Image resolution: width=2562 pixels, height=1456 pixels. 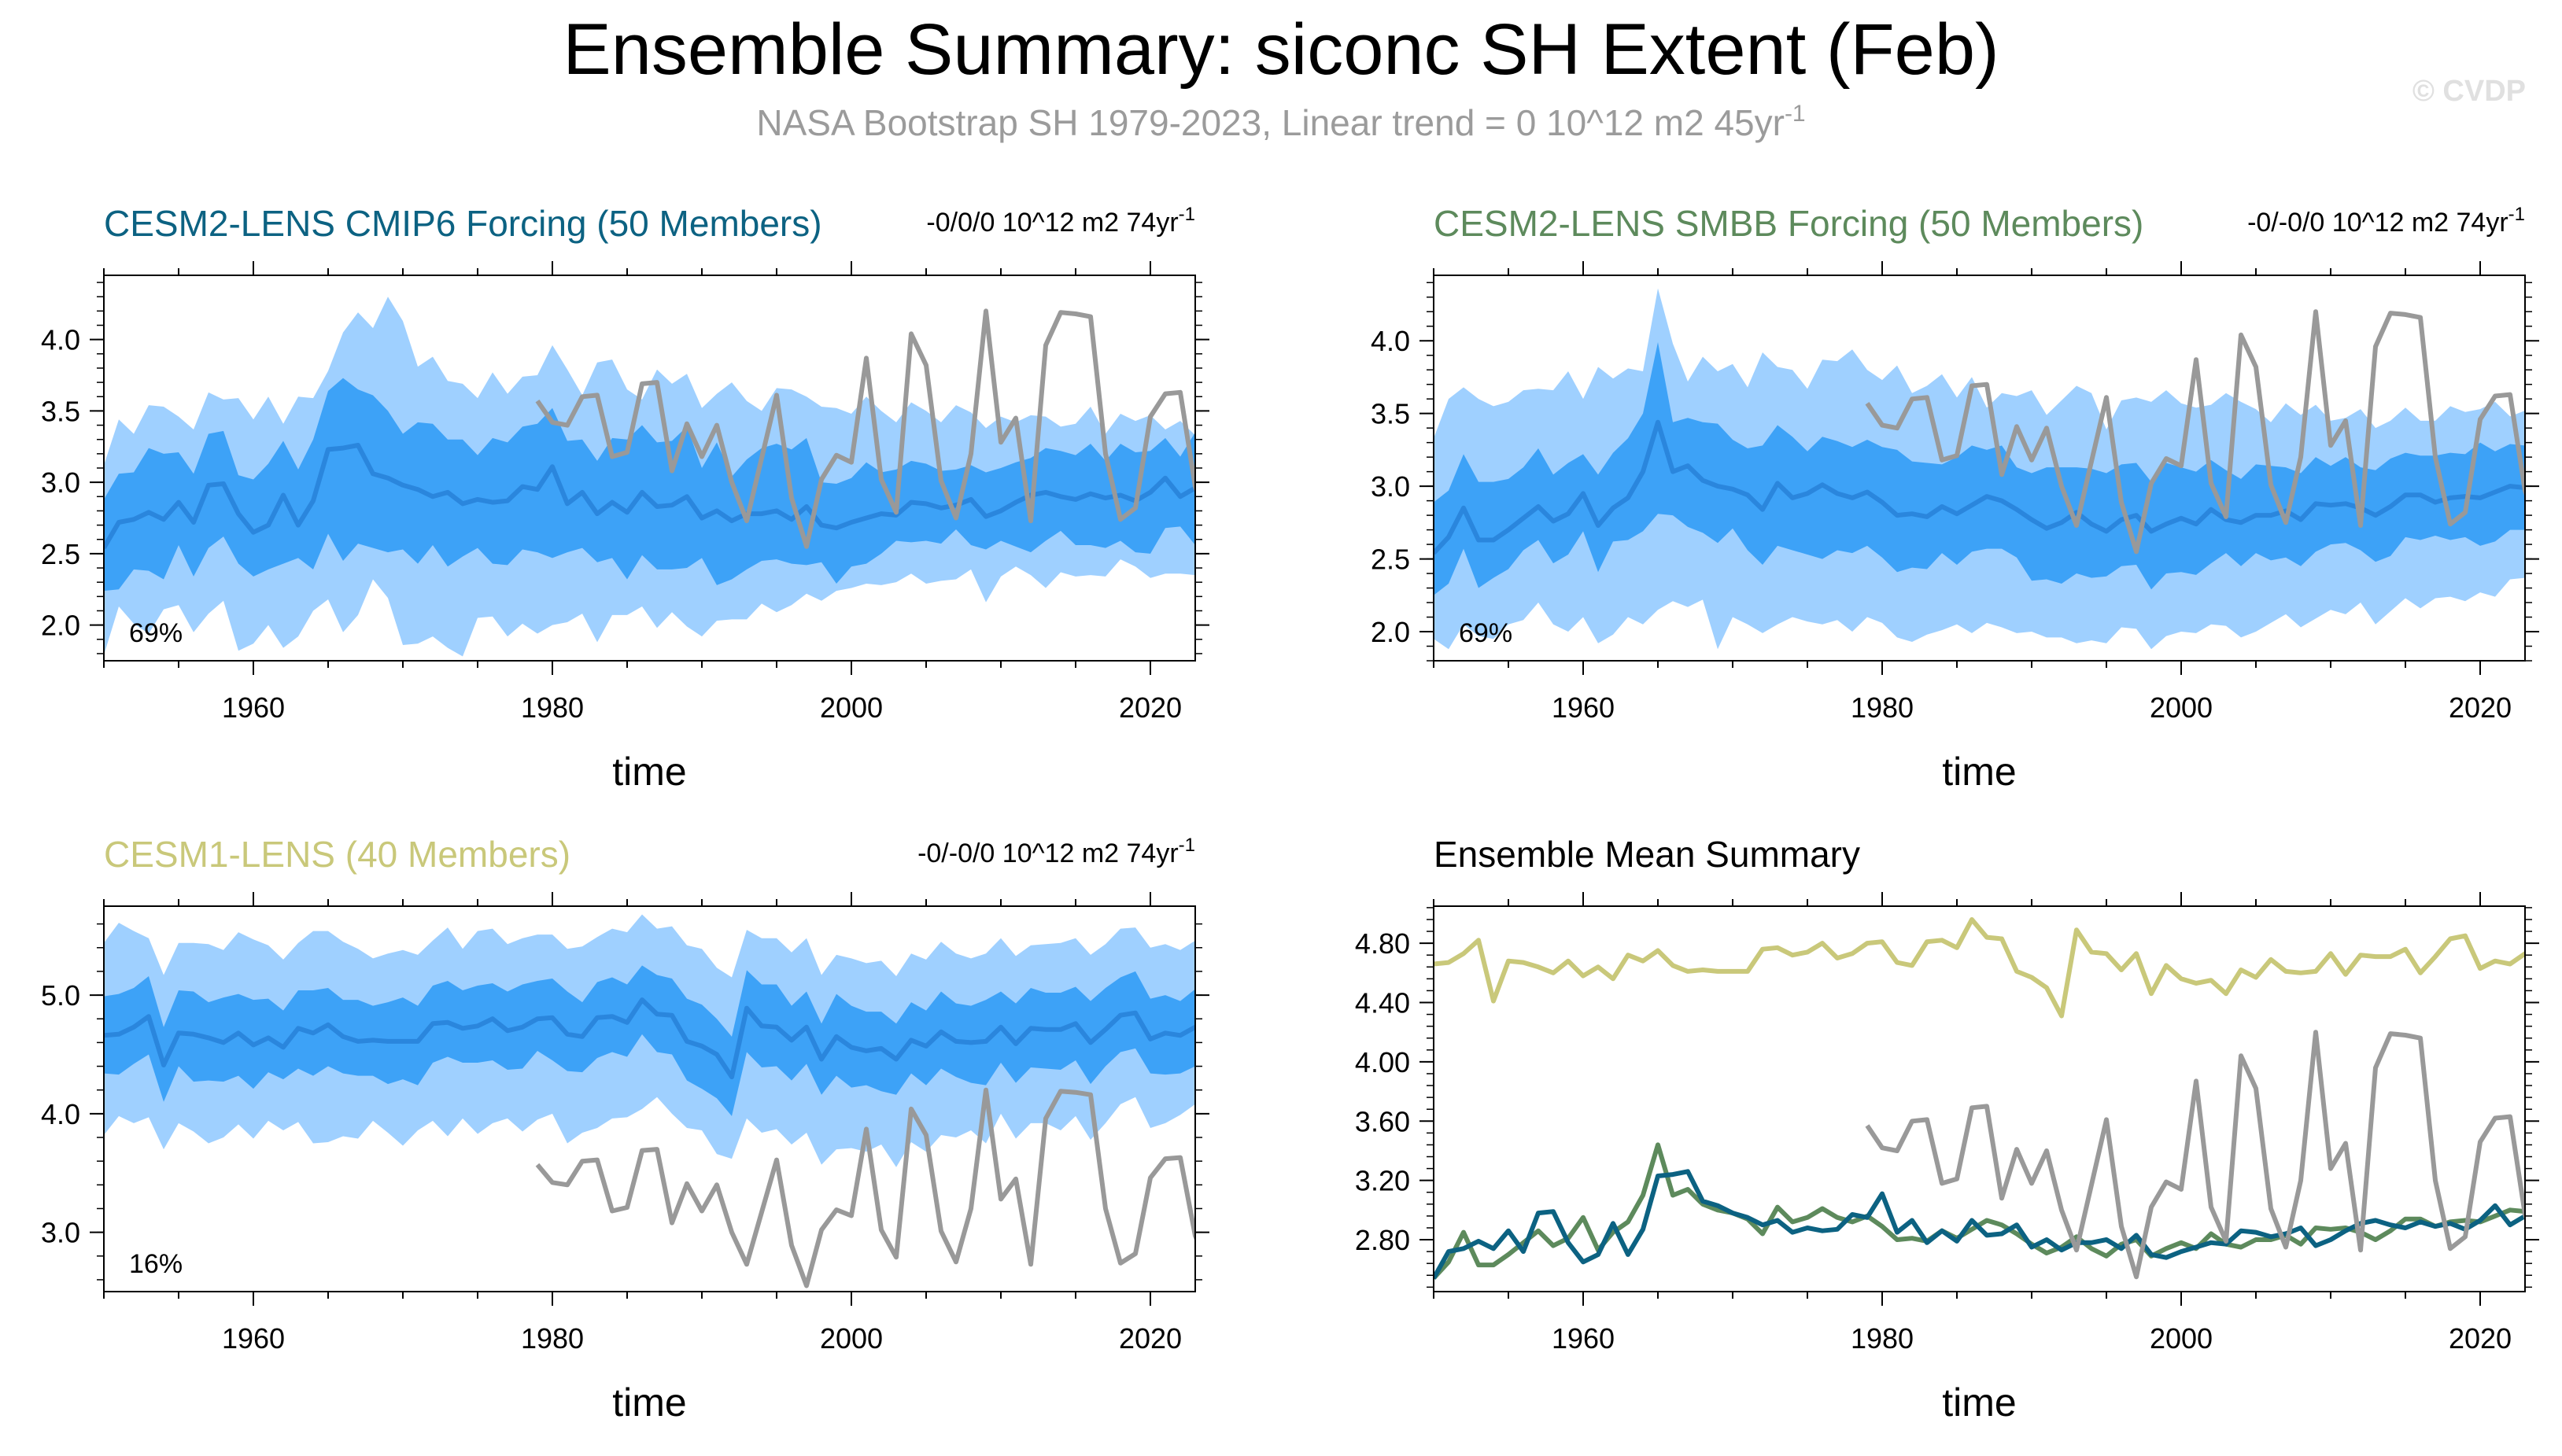 I want to click on y-tick-label: 4.00, so click(x=1382, y=1062).